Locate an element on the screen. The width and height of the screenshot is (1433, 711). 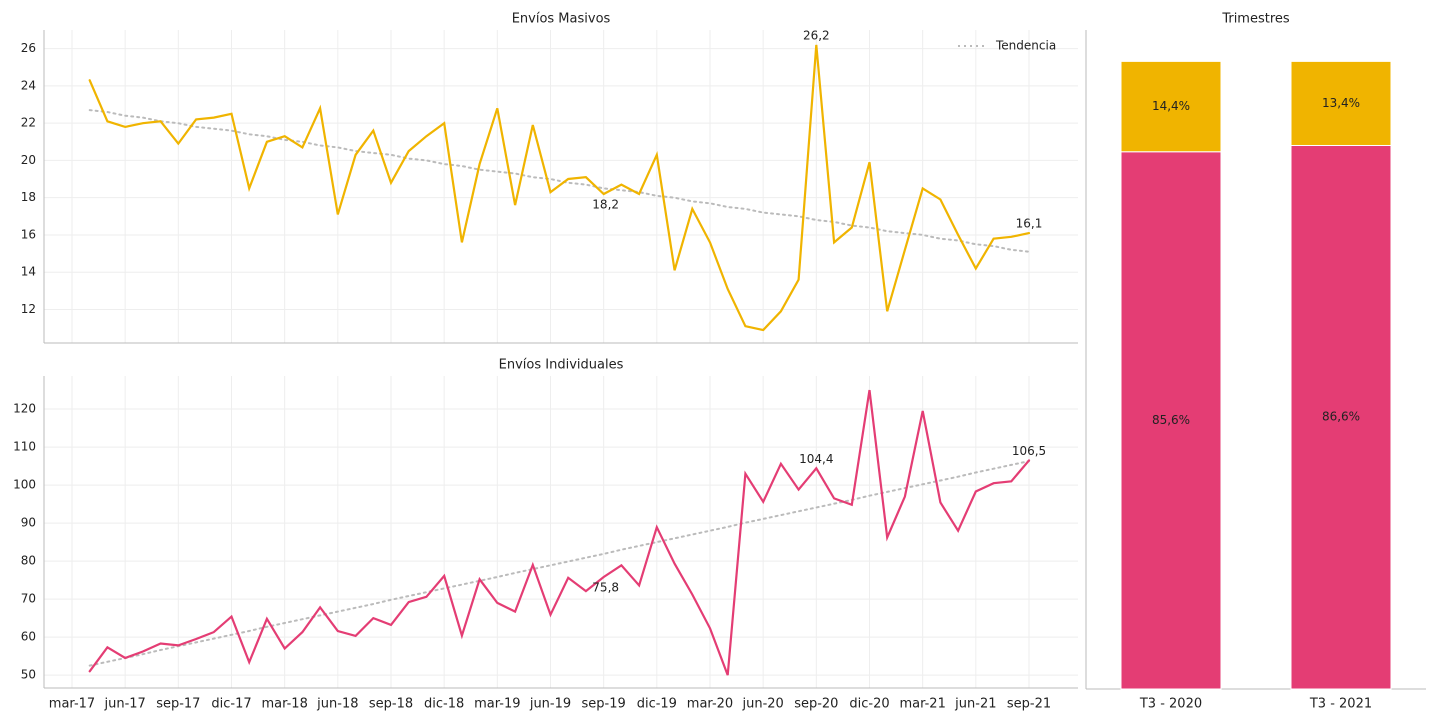
x-tick-label: sep-18 is located at coordinates (391, 704).